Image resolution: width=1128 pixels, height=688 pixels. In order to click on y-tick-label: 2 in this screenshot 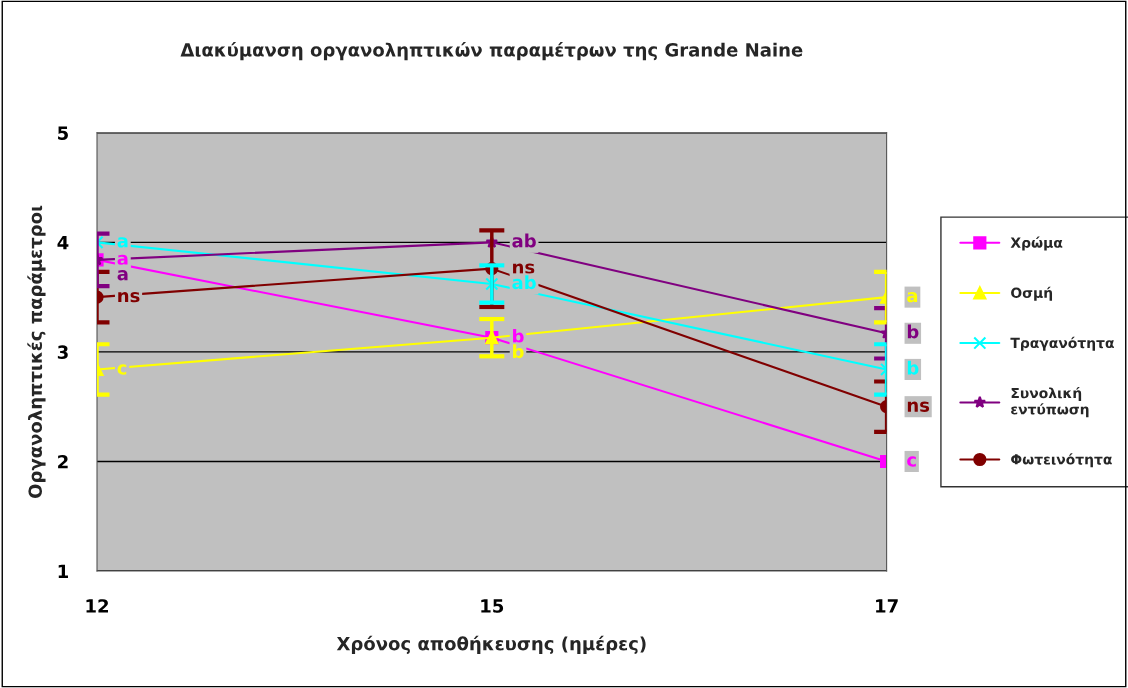, I will do `click(63, 461)`.